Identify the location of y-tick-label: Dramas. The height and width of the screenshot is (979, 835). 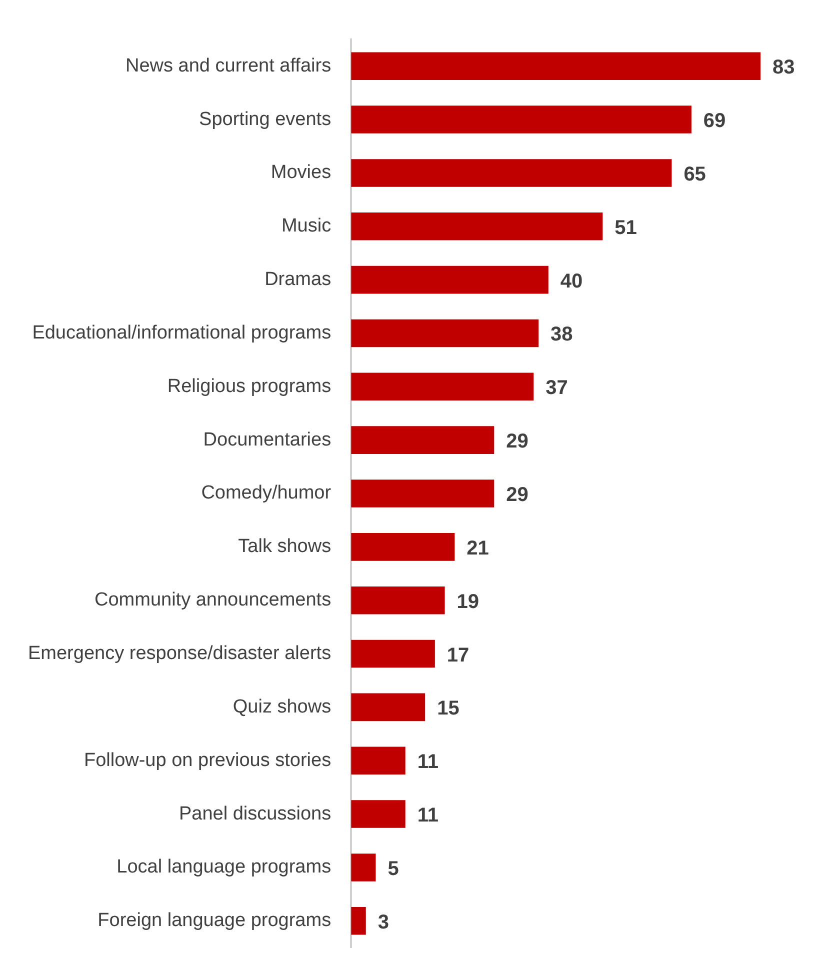
(298, 279).